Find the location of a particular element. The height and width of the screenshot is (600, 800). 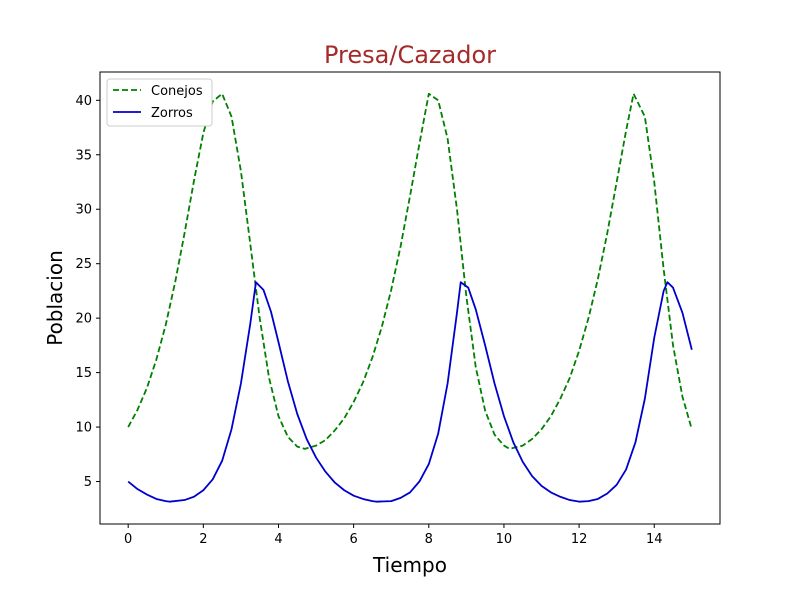

y-tick-label: 5 is located at coordinates (88, 482).